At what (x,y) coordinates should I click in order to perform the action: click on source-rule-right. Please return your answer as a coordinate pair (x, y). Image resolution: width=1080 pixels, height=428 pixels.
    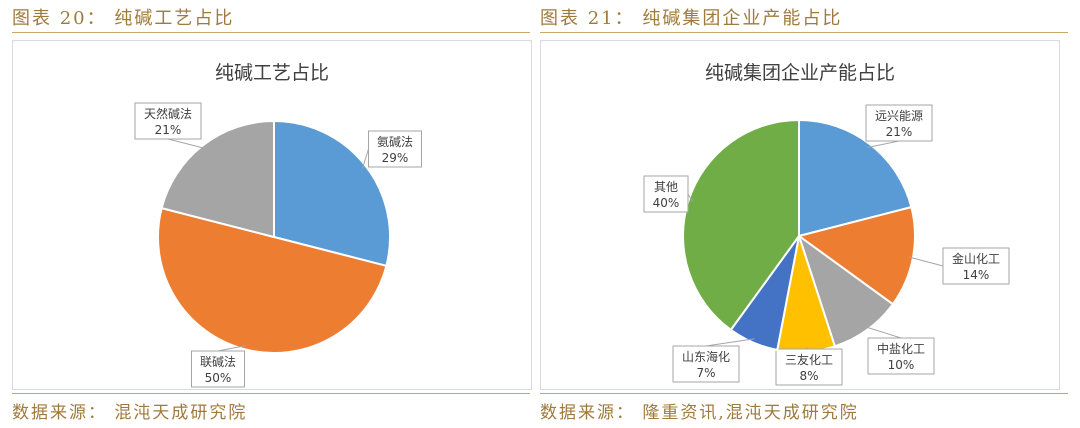
    Looking at the image, I should click on (804, 393).